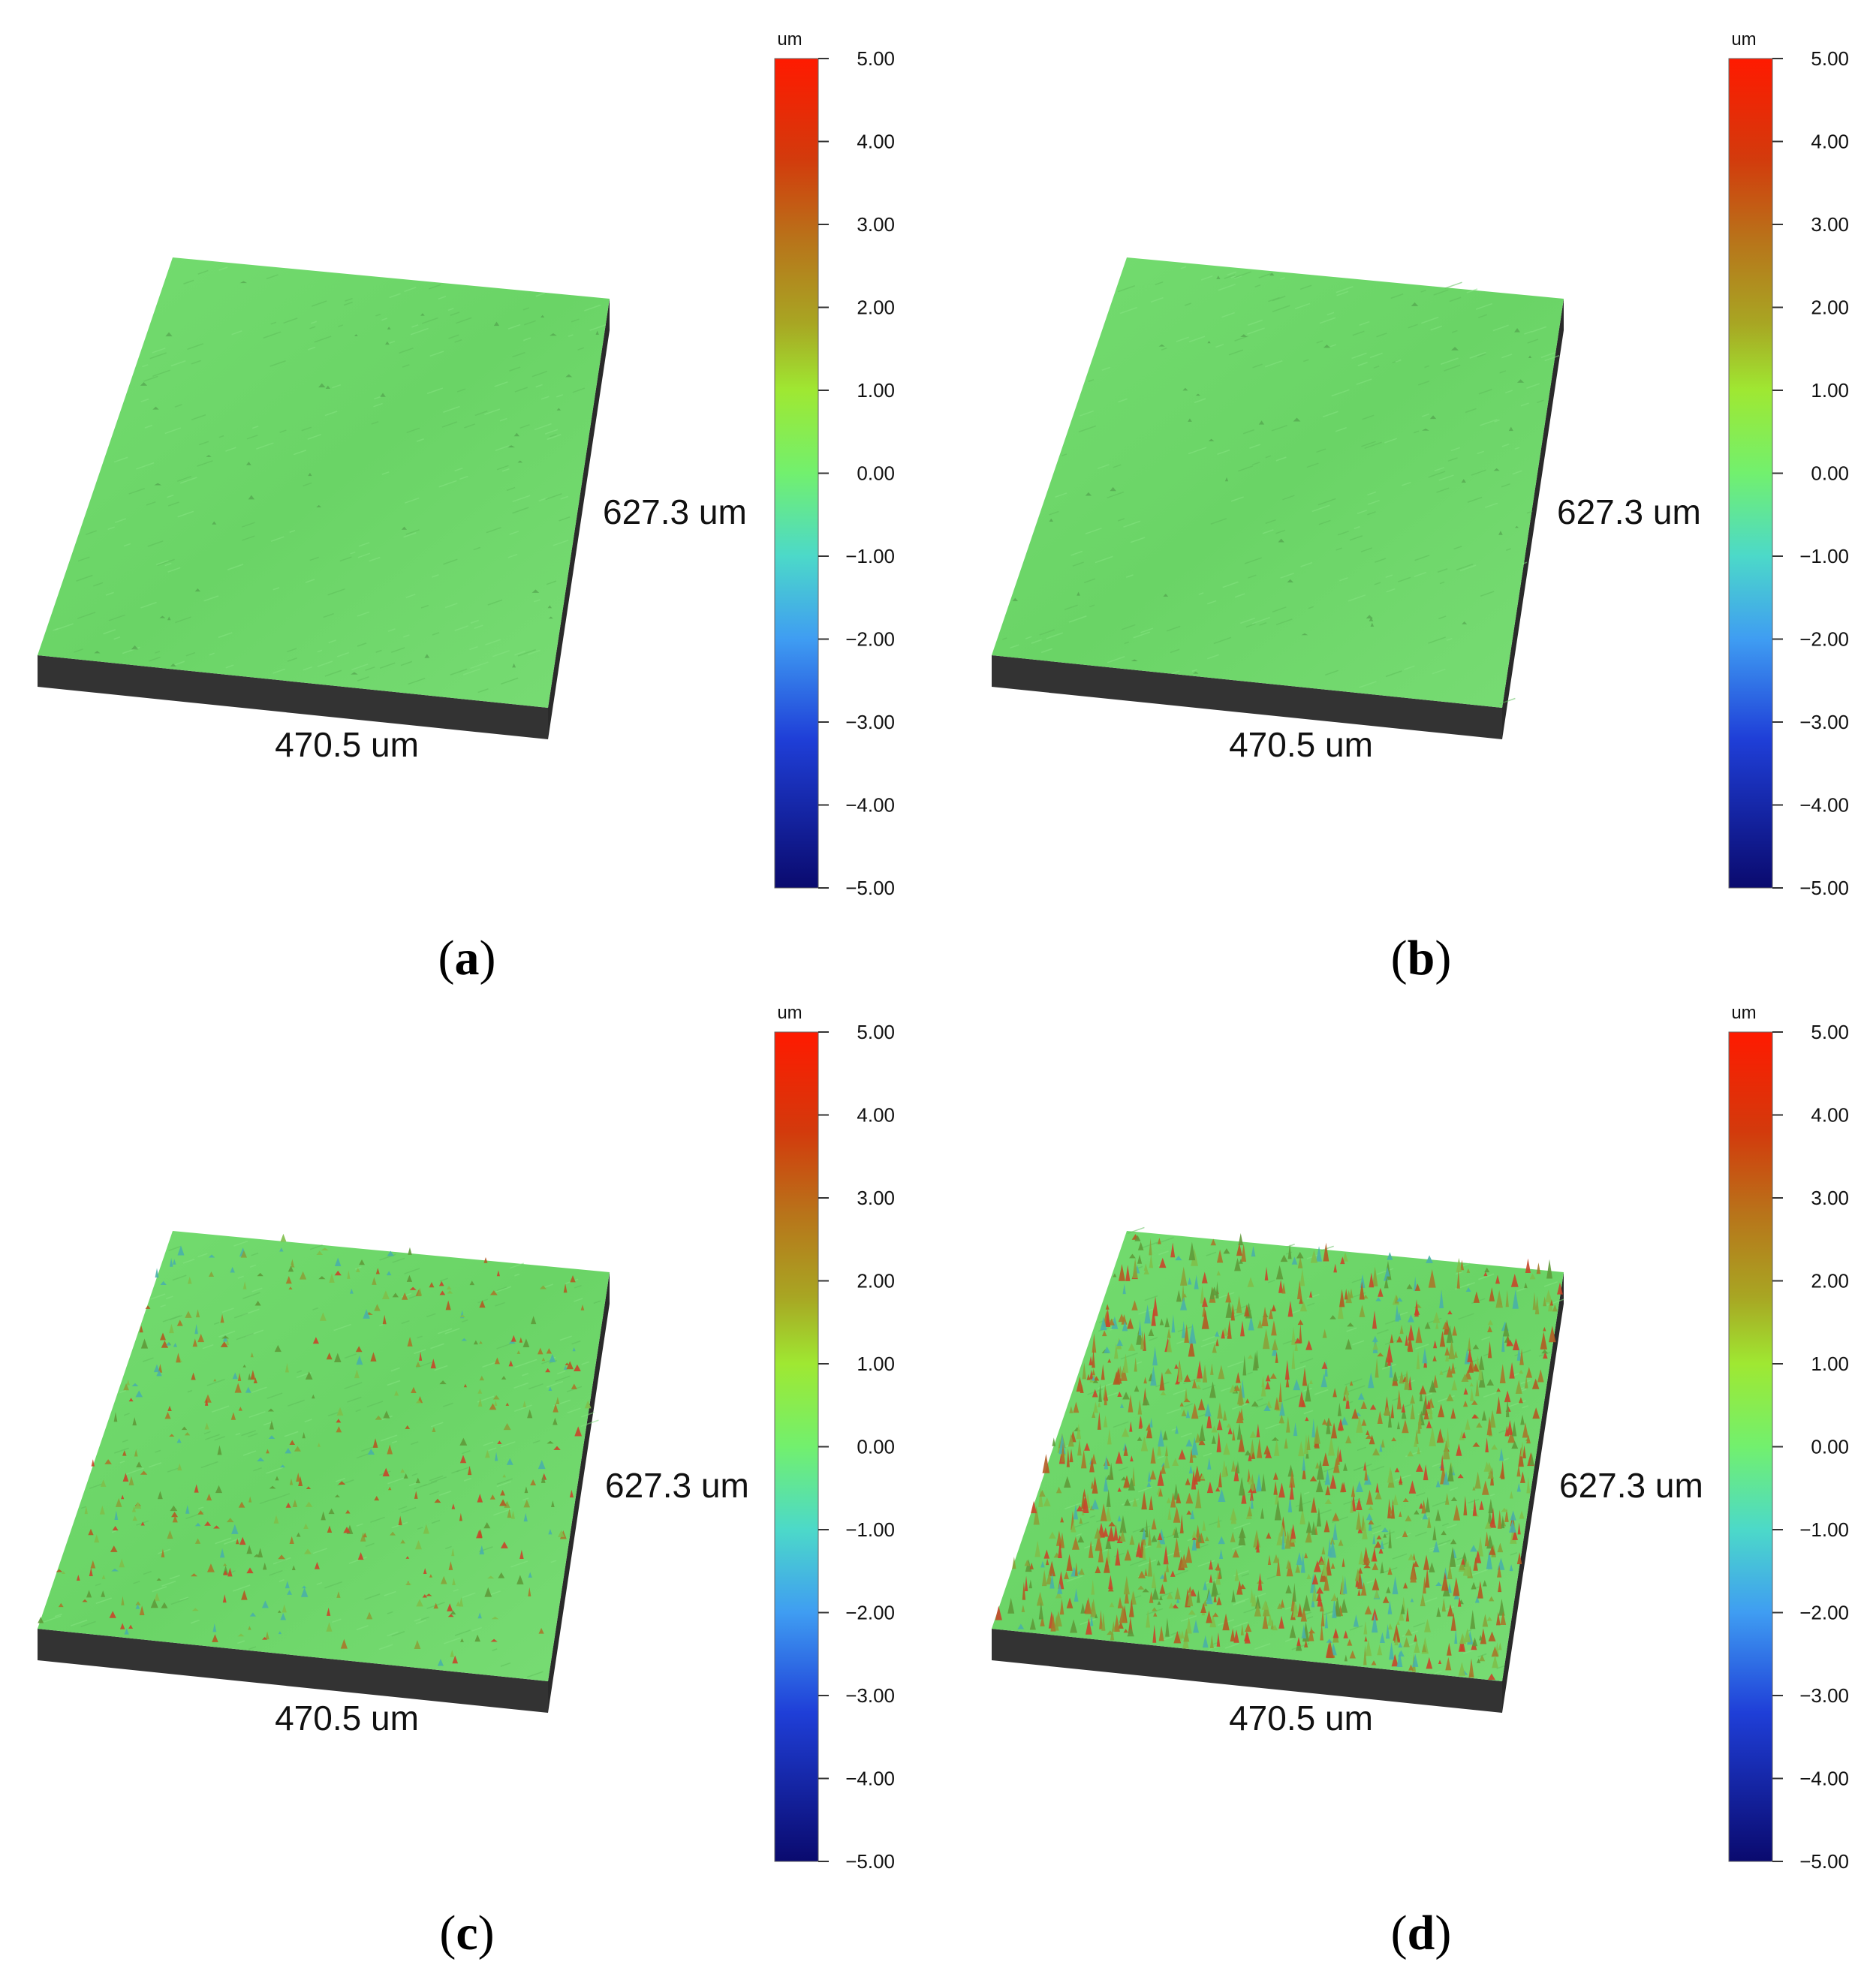 This screenshot has height=1986, width=1876. I want to click on colorbar-tick-label: −3.00, so click(870, 722).